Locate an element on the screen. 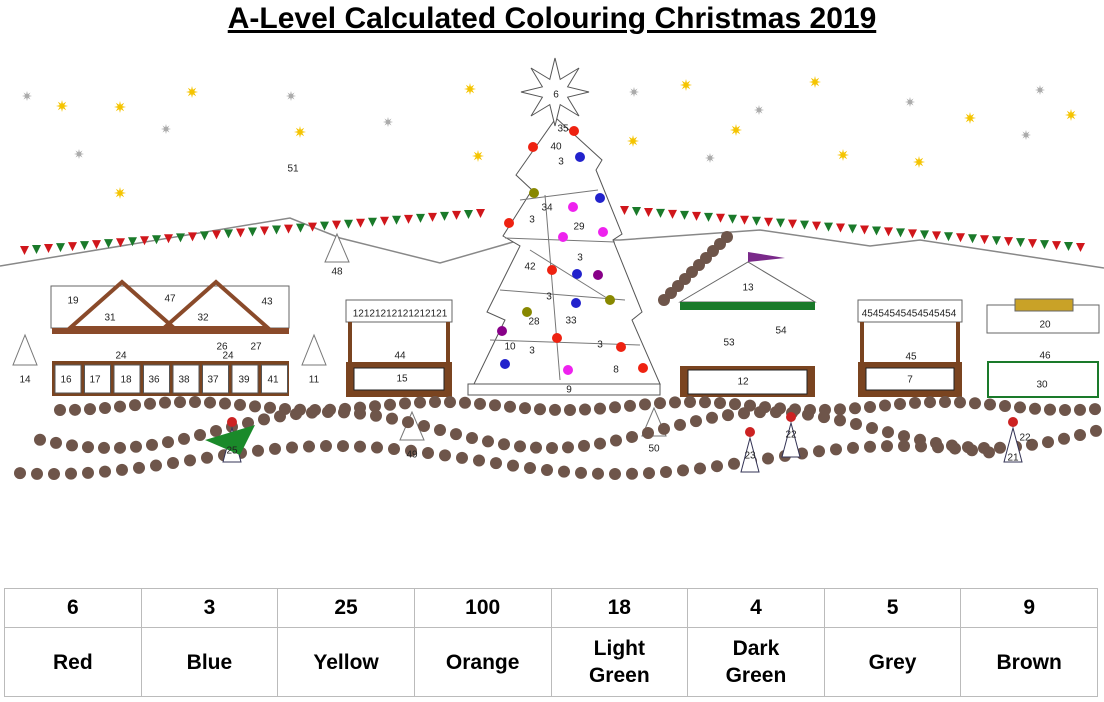 This screenshot has width=1104, height=702. scene-label: 16 is located at coordinates (66, 380).